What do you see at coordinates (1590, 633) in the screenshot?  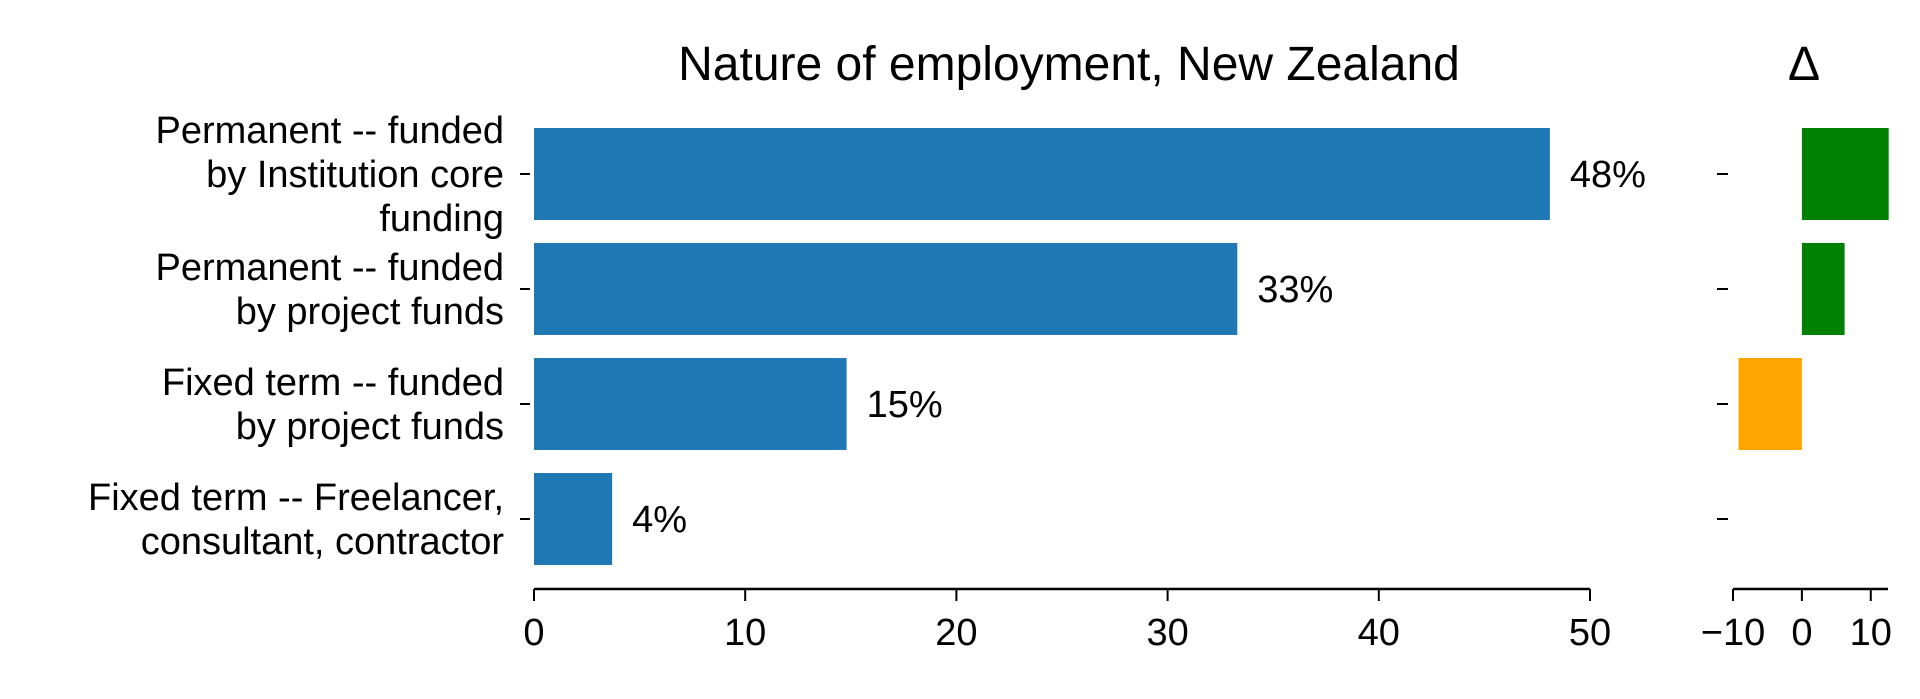 I see `x-tick-label-5: 50` at bounding box center [1590, 633].